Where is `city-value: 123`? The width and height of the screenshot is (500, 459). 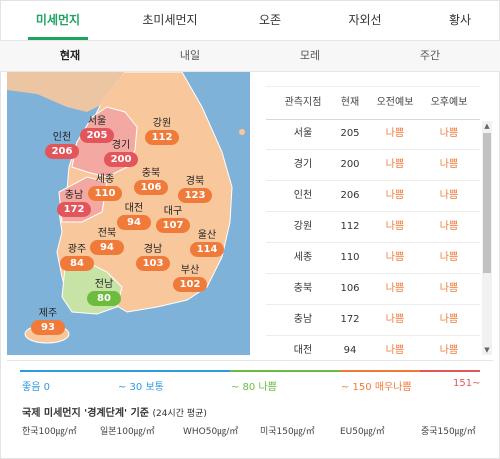 city-value: 123 is located at coordinates (195, 195).